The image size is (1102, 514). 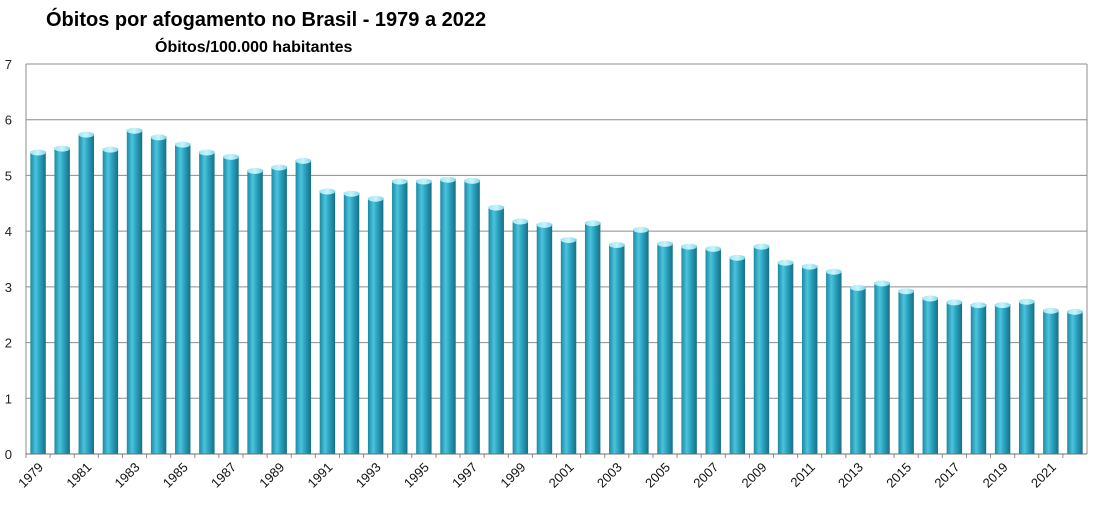 I want to click on bar-2019, so click(x=1002, y=378).